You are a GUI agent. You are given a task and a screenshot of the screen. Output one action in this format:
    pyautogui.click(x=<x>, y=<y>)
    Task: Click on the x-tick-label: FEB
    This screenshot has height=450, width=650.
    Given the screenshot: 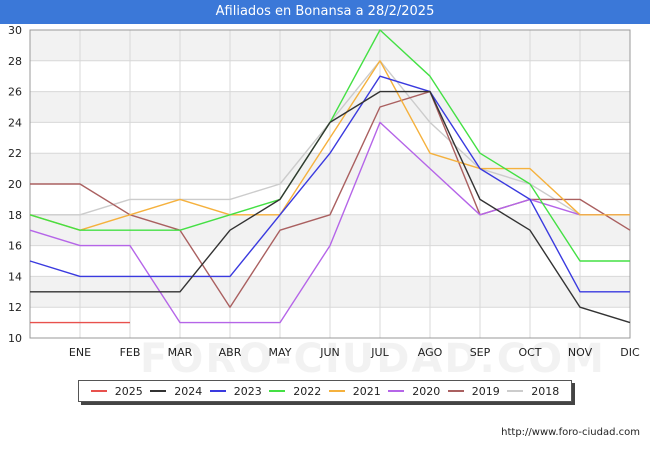 What is the action you would take?
    pyautogui.click(x=130, y=352)
    